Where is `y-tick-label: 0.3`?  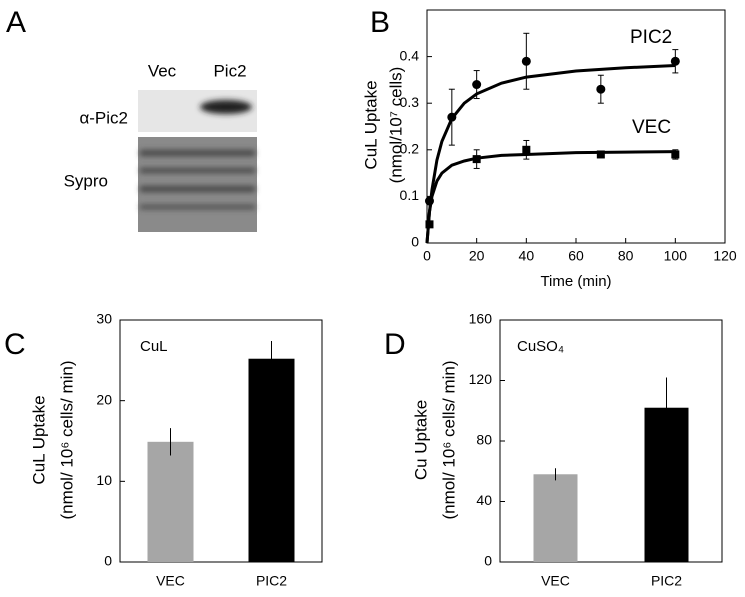
y-tick-label: 0.3 is located at coordinates (410, 102).